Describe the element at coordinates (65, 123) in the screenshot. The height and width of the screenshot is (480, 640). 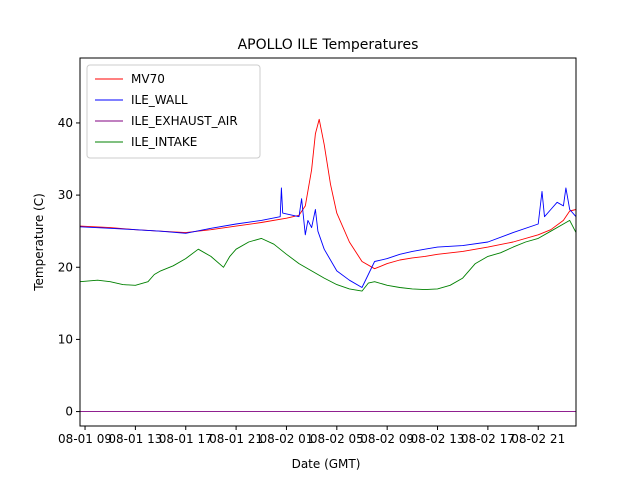
I see `y-tick-label: 40` at that location.